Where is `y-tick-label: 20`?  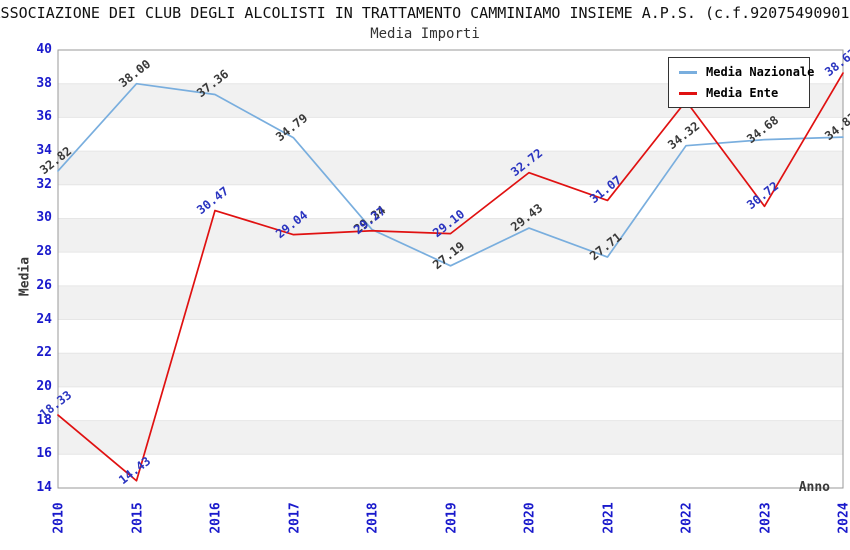 y-tick-label: 20 is located at coordinates (44, 386).